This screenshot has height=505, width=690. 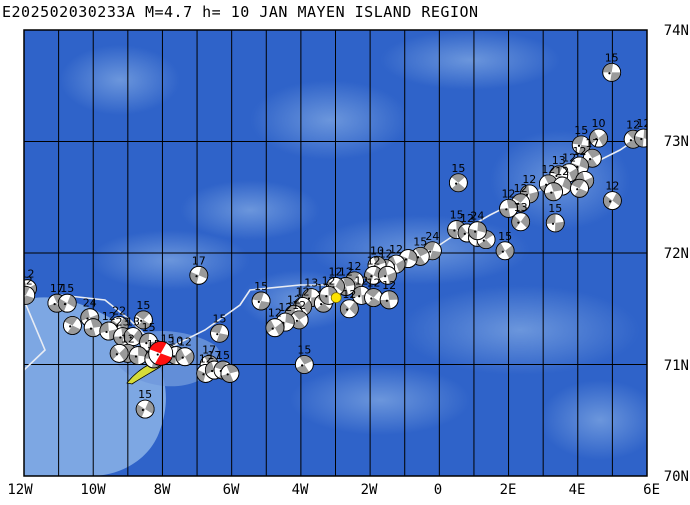 What do you see at coordinates (199, 269) in the screenshot?
I see `focal-mechanism: 17` at bounding box center [199, 269].